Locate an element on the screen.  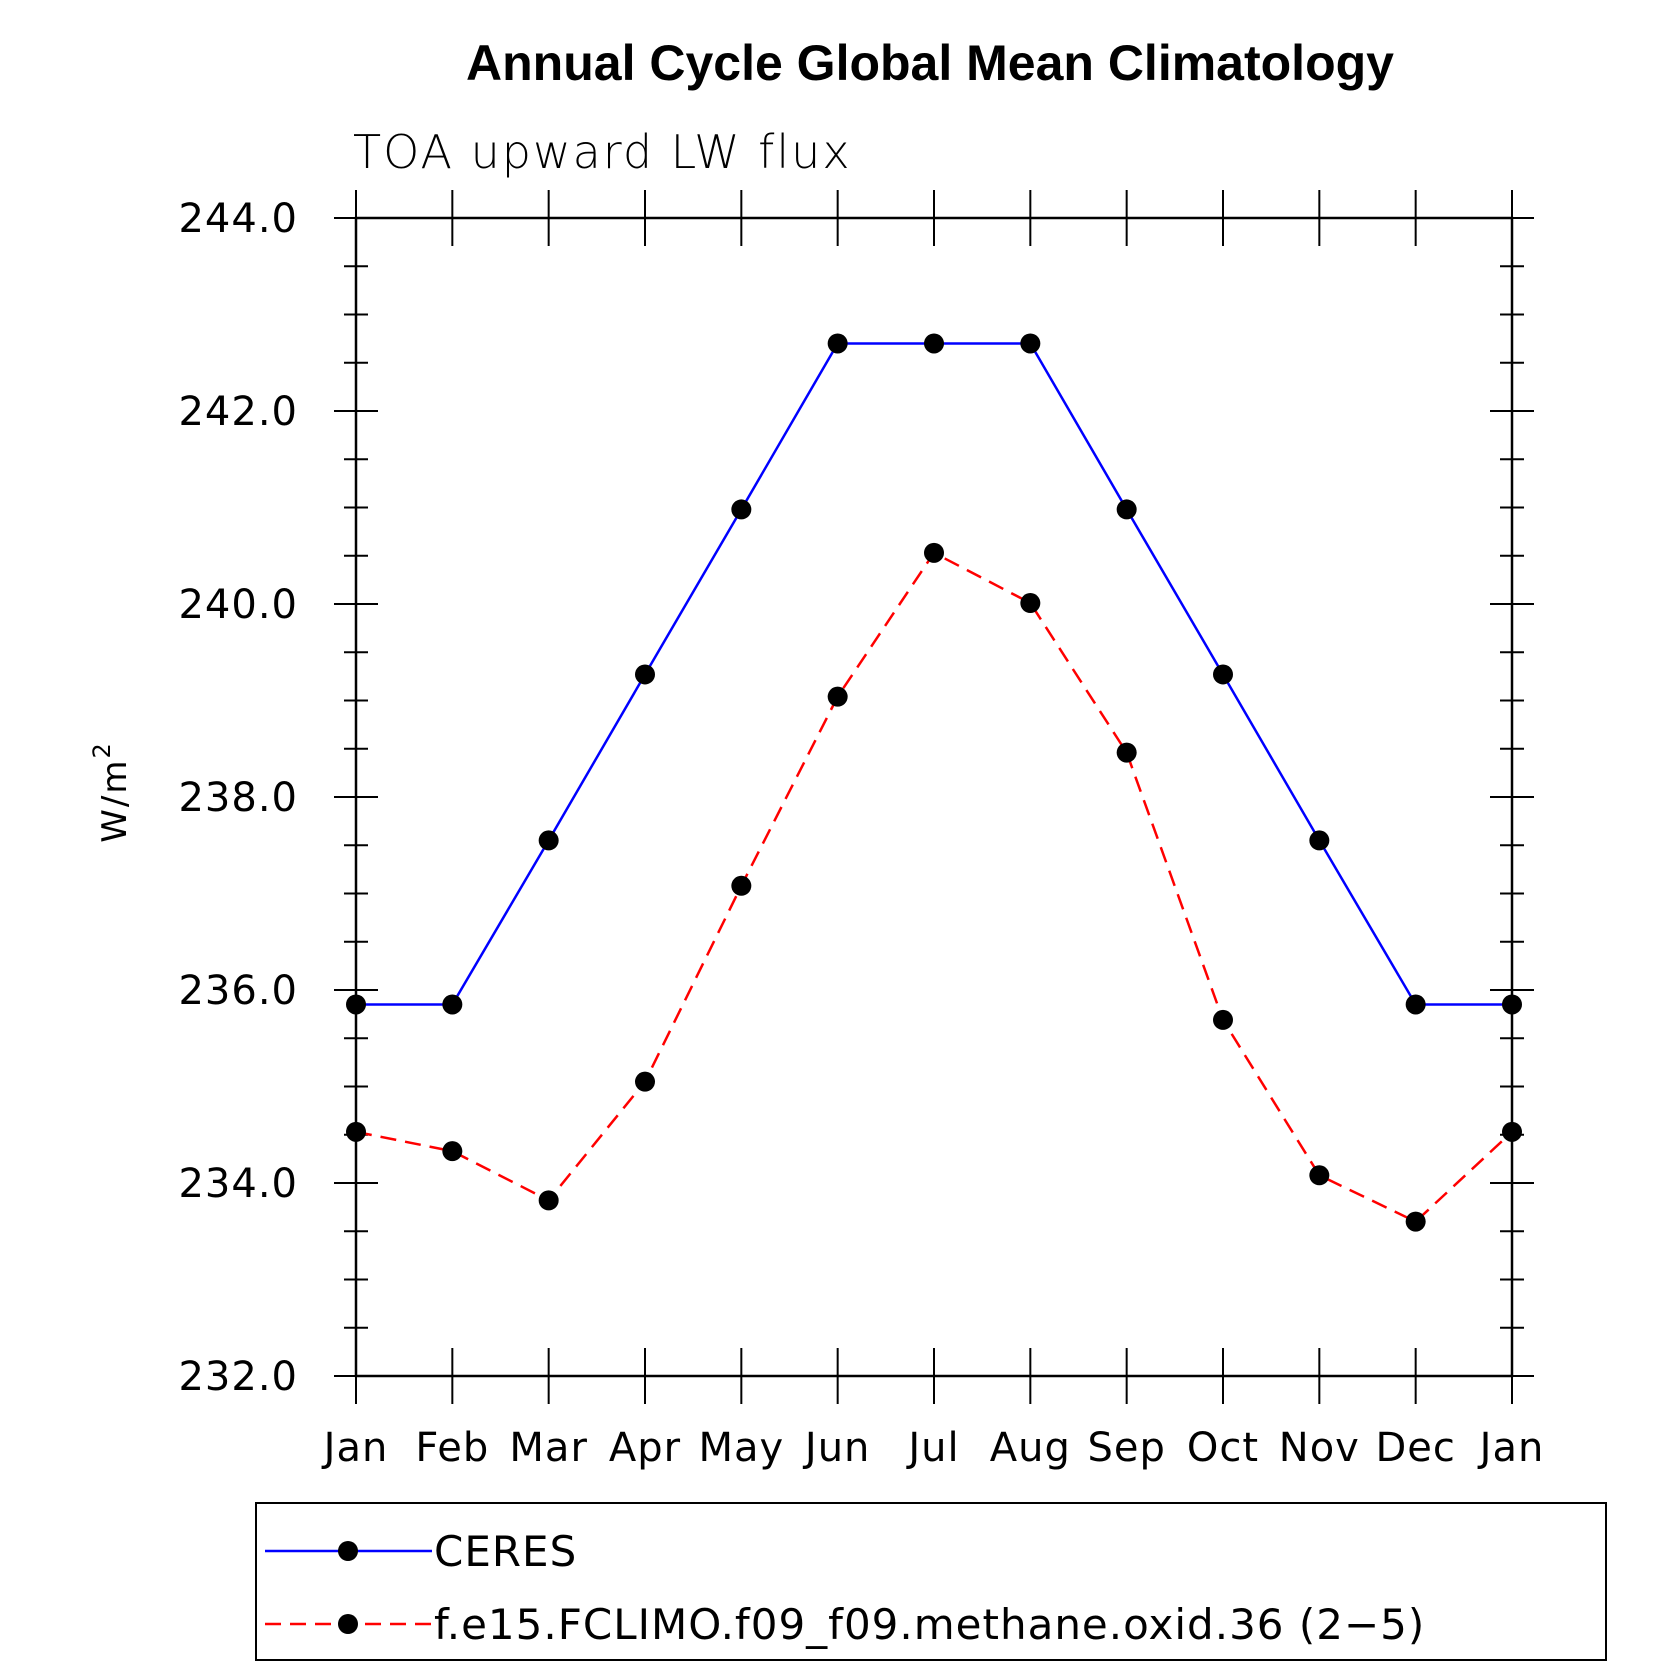
x-tick-label: Aug is located at coordinates (1030, 1448).